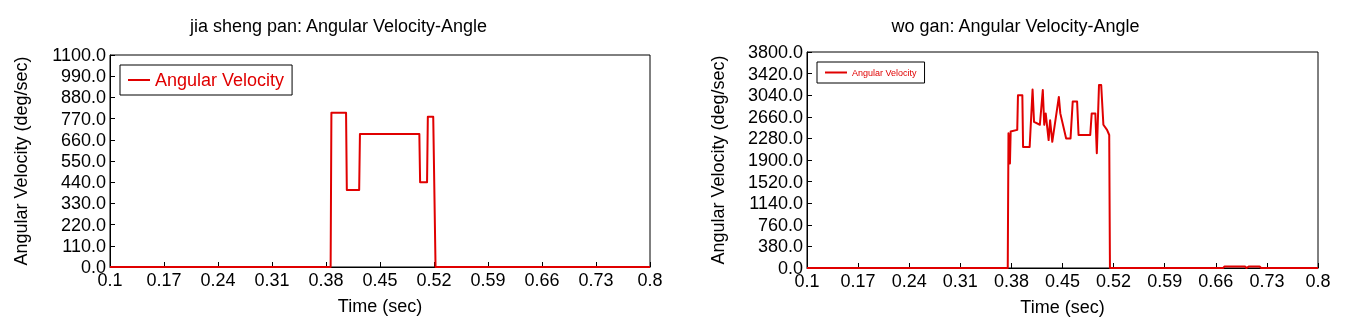  Describe the element at coordinates (83, 118) in the screenshot. I see `y-tick-label: 770.0` at that location.